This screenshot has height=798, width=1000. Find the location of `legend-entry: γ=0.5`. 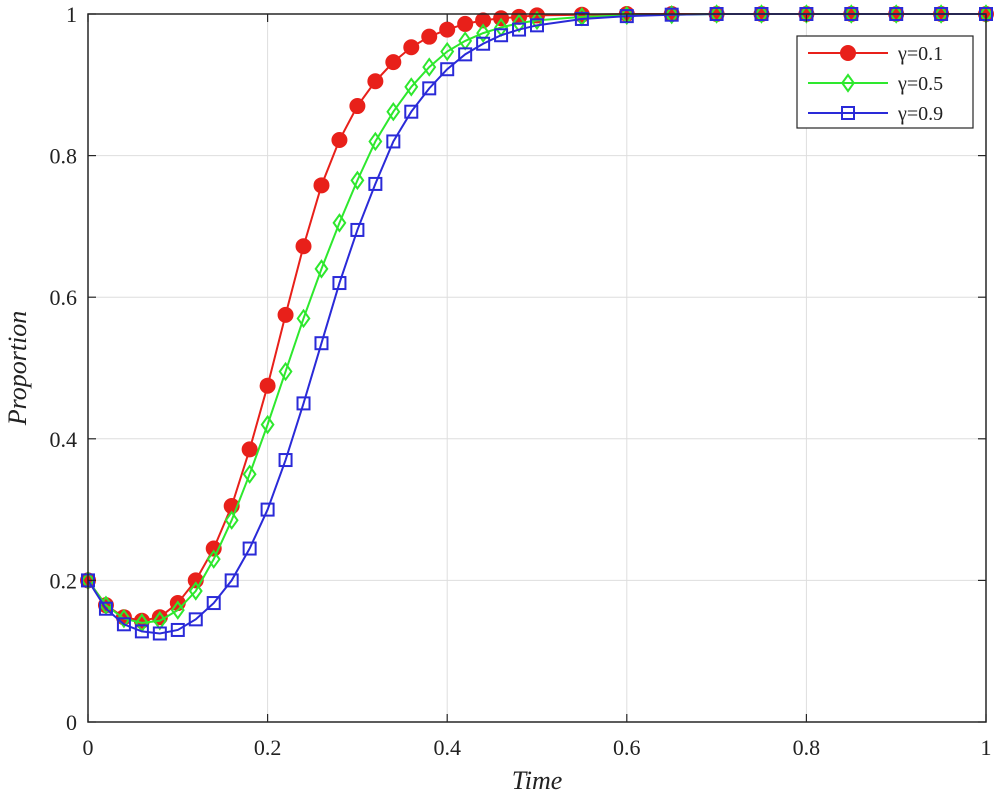

legend-entry: γ=0.5 is located at coordinates (875, 84).